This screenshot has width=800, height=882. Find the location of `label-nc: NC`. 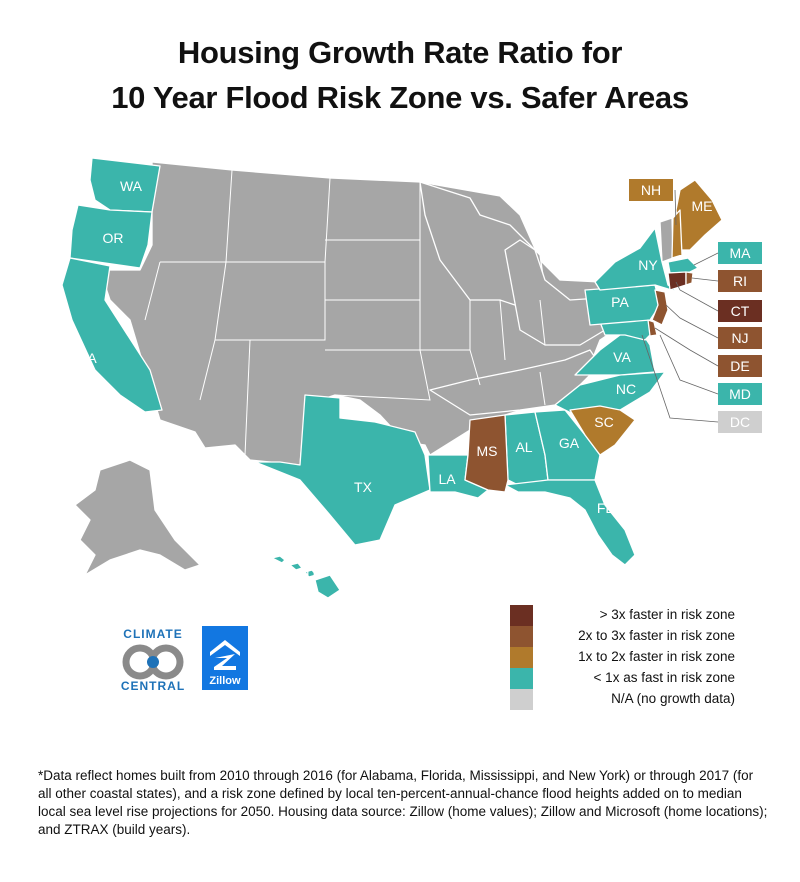

label-nc: NC is located at coordinates (626, 389).